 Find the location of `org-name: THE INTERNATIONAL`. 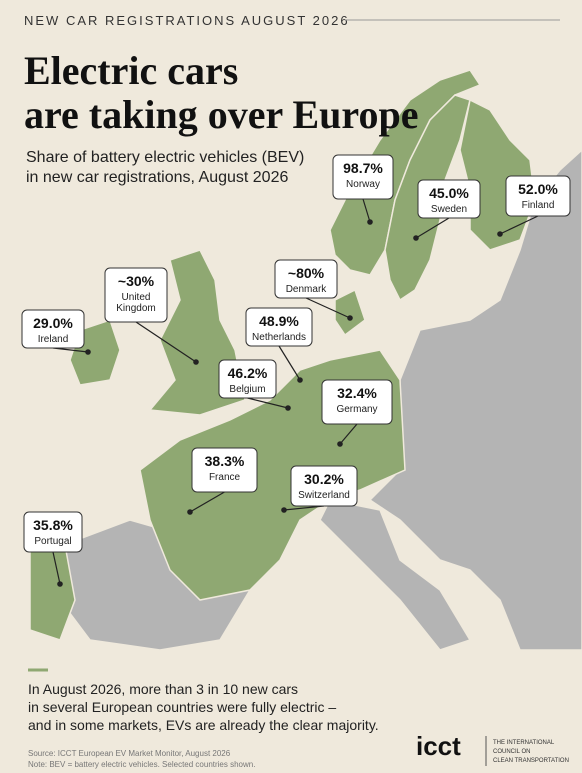

org-name: THE INTERNATIONAL is located at coordinates (524, 743).